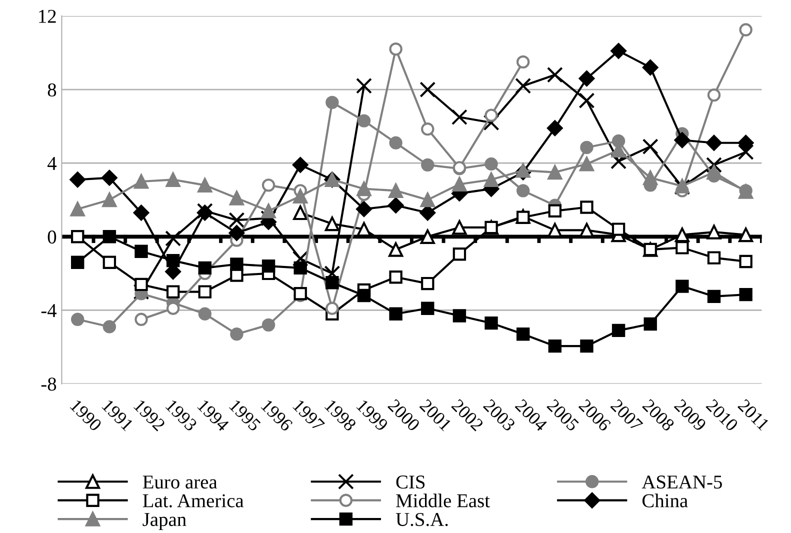 The width and height of the screenshot is (791, 533). What do you see at coordinates (277, 415) in the screenshot?
I see `x-tick-label: 1996` at bounding box center [277, 415].